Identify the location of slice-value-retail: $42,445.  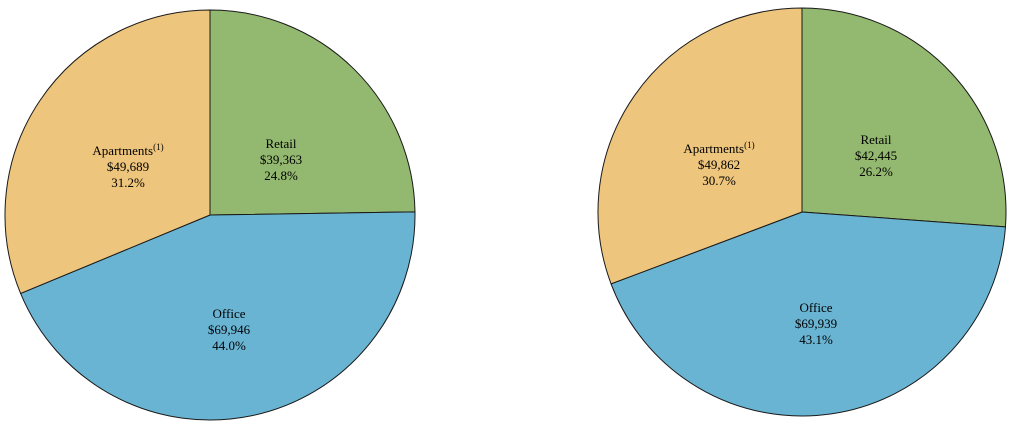
(876, 155).